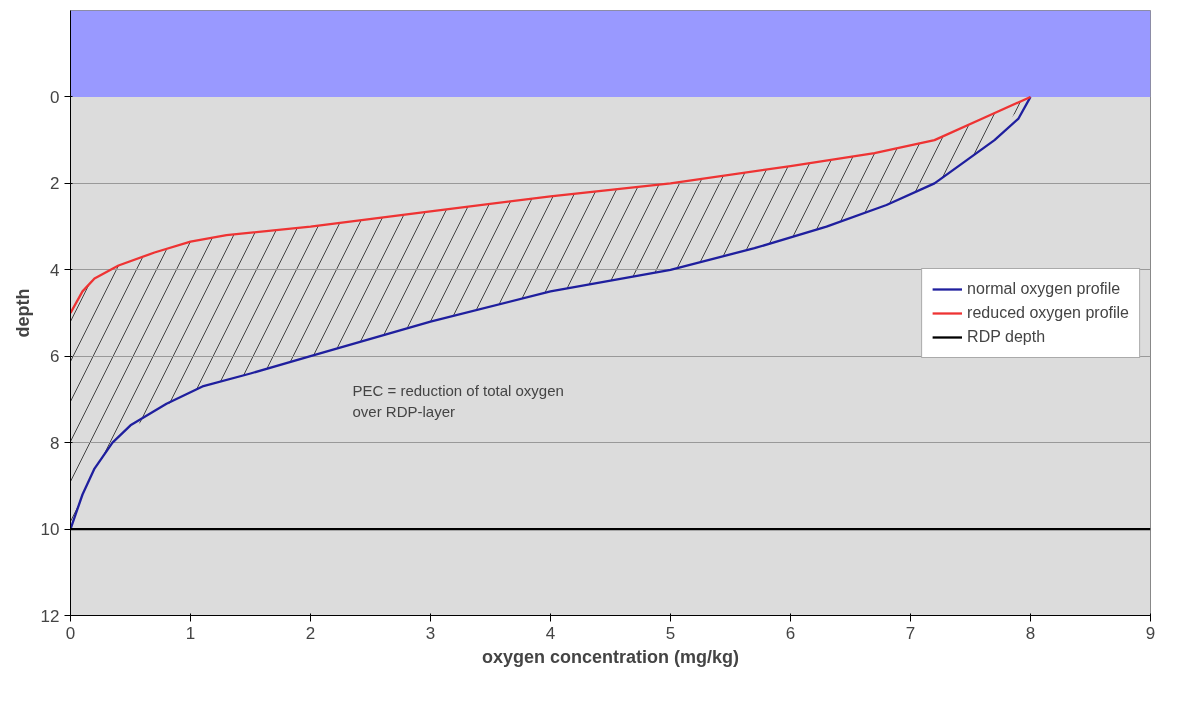 The height and width of the screenshot is (703, 1177). I want to click on y-tick-label: 10, so click(50, 530).